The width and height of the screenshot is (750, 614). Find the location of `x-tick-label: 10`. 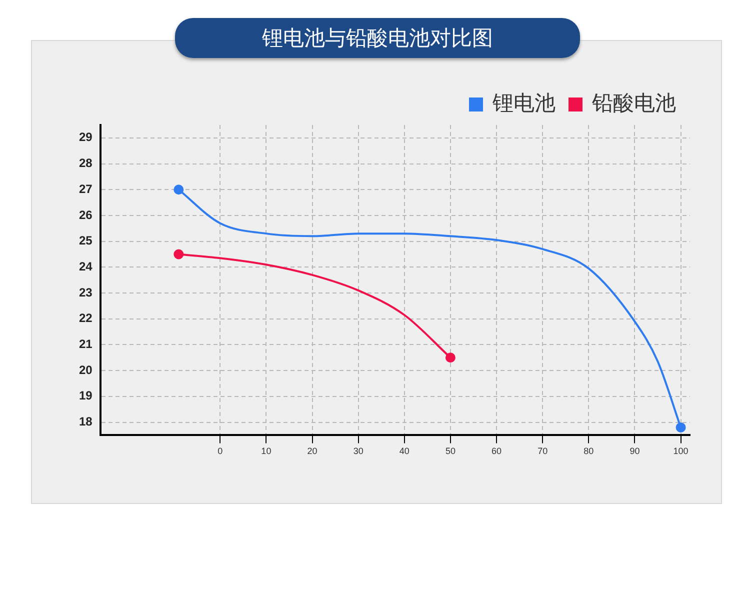

x-tick-label: 10 is located at coordinates (266, 451).